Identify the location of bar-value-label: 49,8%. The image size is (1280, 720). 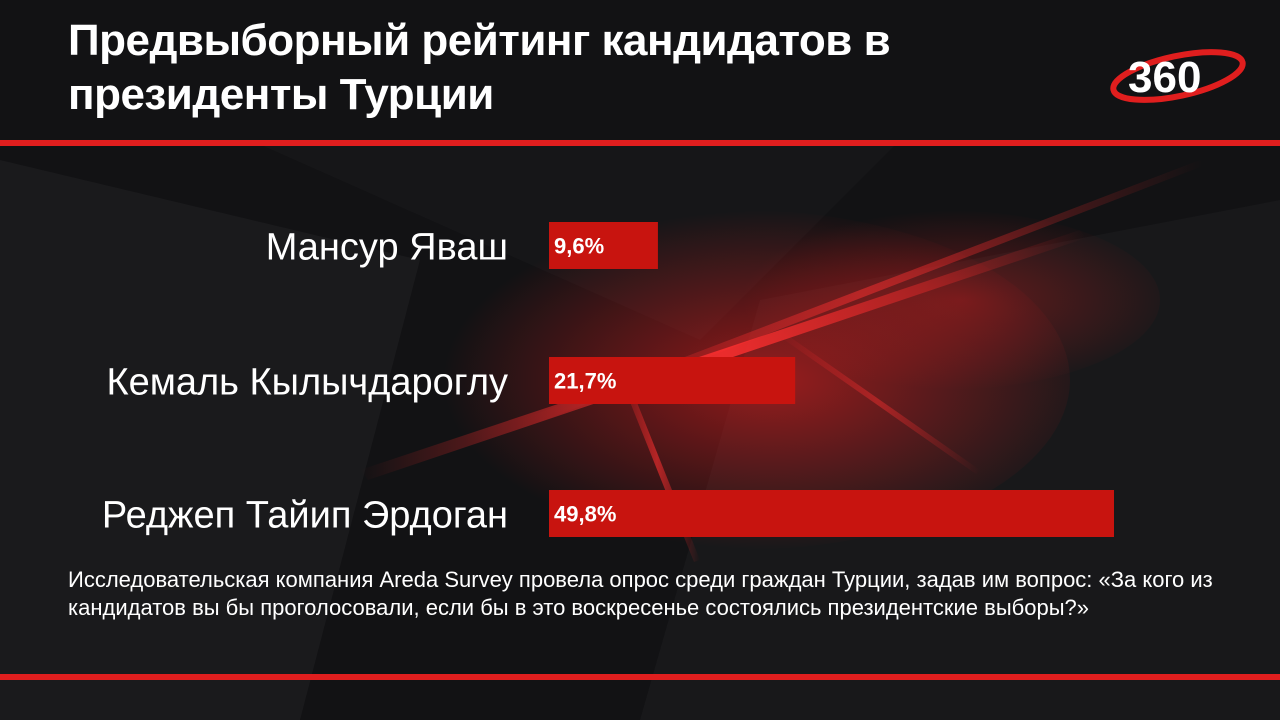
(585, 514).